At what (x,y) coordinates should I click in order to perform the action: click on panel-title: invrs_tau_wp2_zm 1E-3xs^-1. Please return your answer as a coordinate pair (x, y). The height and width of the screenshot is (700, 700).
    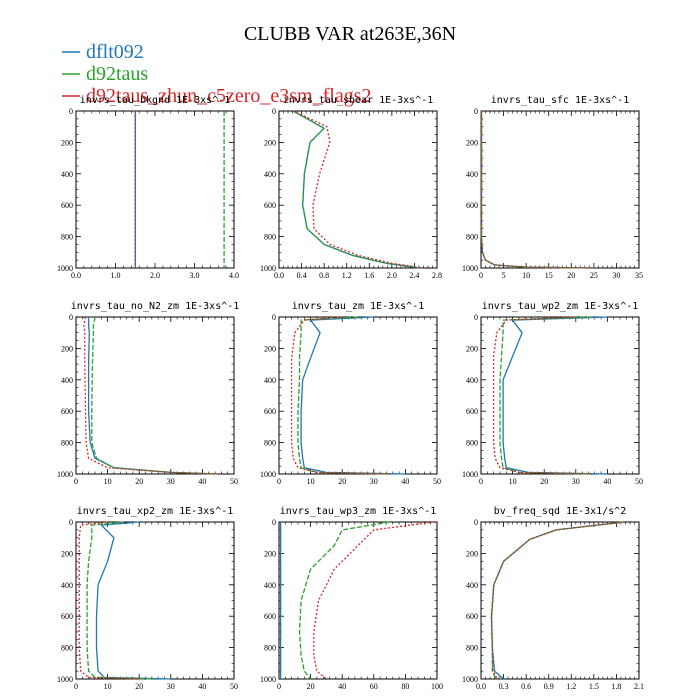
    Looking at the image, I should click on (560, 306).